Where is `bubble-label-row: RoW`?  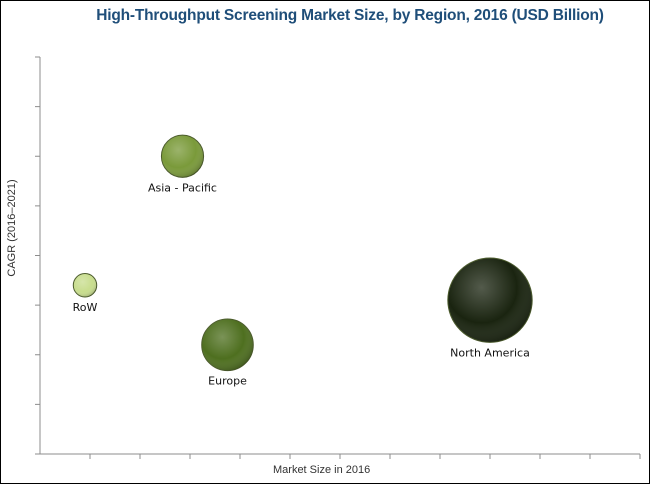
bubble-label-row: RoW is located at coordinates (85, 307).